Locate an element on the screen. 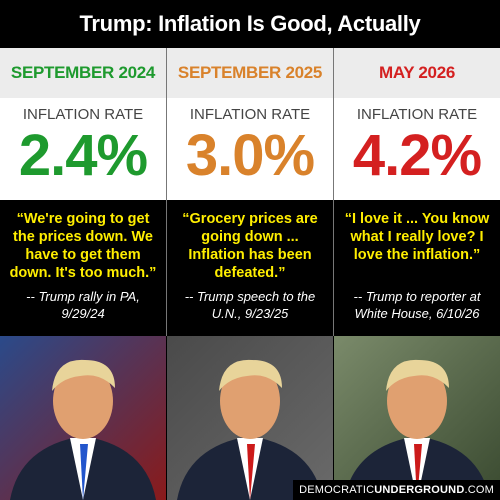 The width and height of the screenshot is (500, 500). footer: DEMOCRATICUNDERGROUND.COM is located at coordinates (396, 490).